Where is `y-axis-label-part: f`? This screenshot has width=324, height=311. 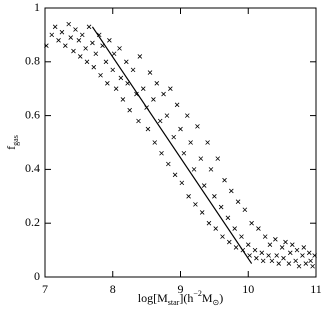
y-axis-label-part: f is located at coordinates (11, 148).